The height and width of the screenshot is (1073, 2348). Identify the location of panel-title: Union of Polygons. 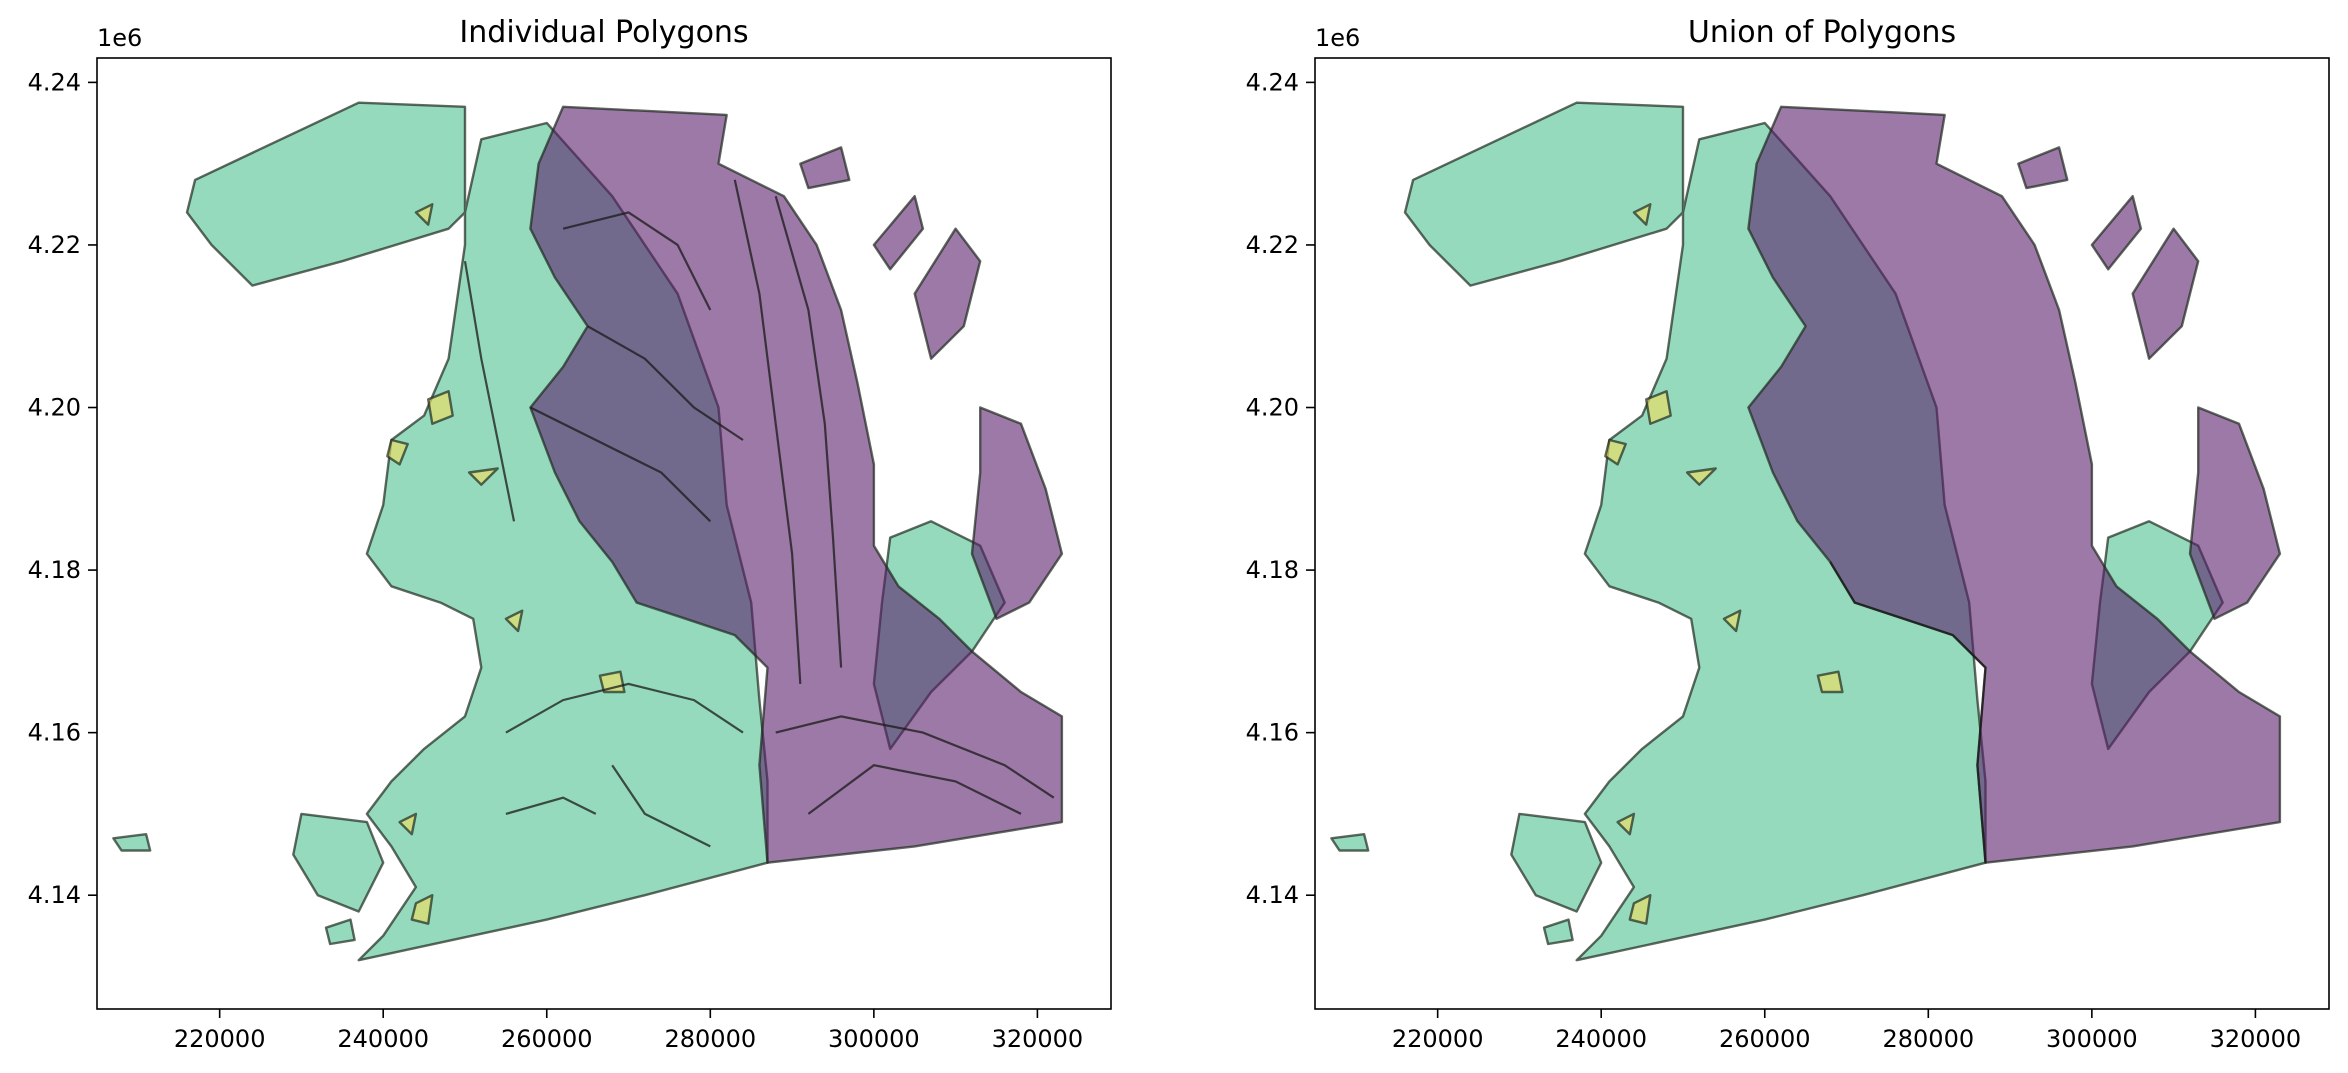
(1822, 32).